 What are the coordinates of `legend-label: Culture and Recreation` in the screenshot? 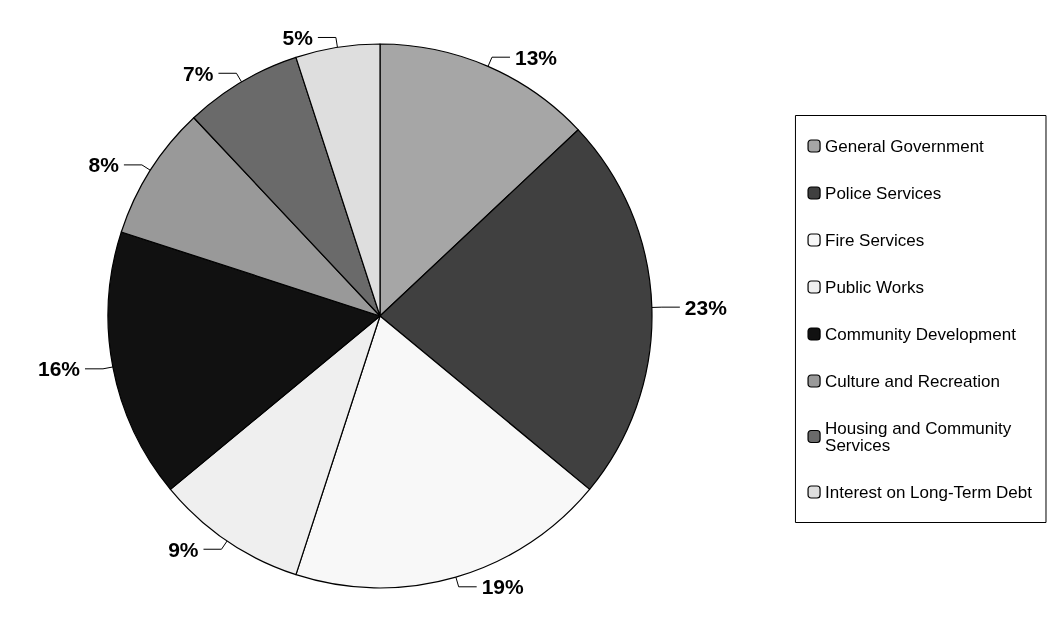 It's located at (912, 381).